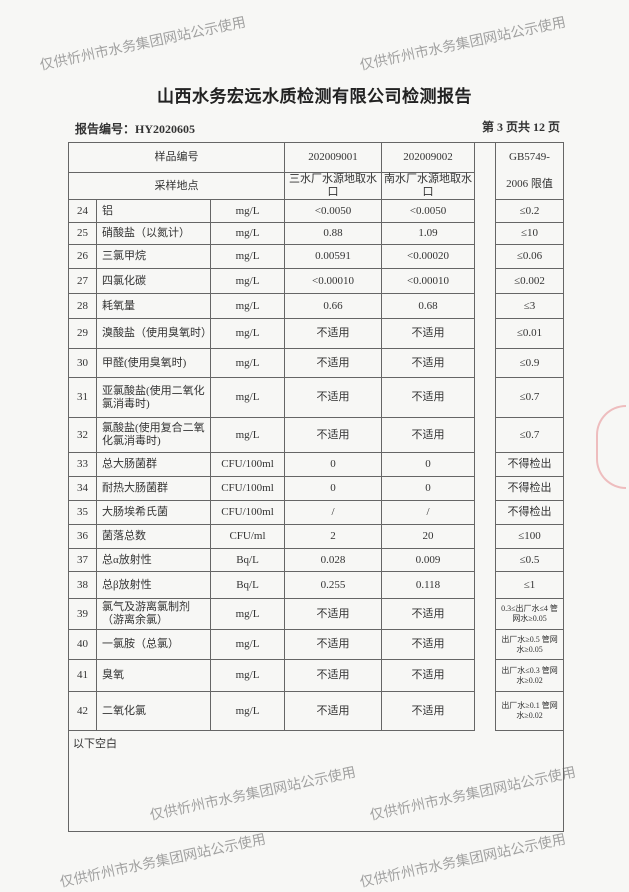 The height and width of the screenshot is (892, 629). I want to click on table-row: 24 铝 mg/L <0.0050 <0.0050 ≤0.2, so click(316, 211).